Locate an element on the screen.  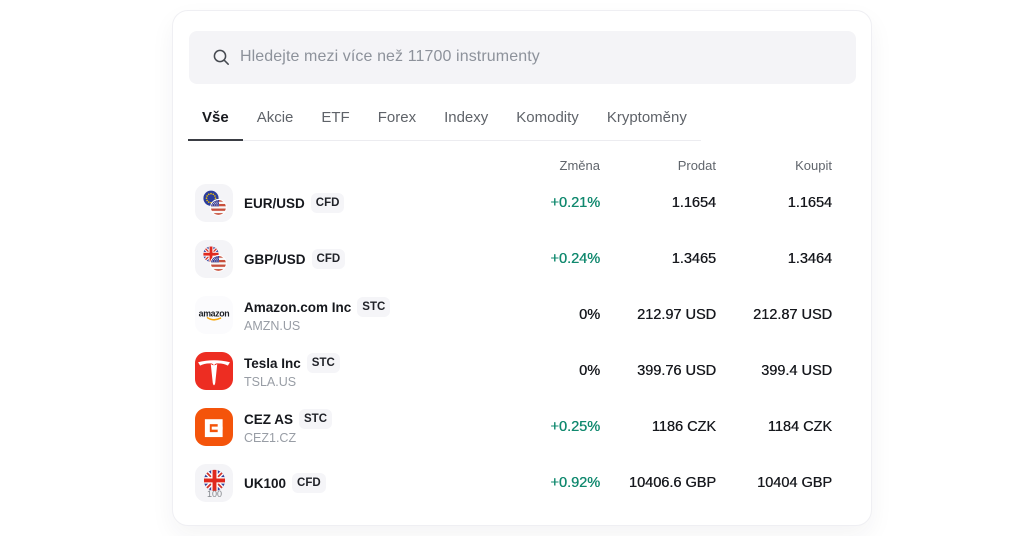
svg-text: amazon is located at coordinates (214, 313).